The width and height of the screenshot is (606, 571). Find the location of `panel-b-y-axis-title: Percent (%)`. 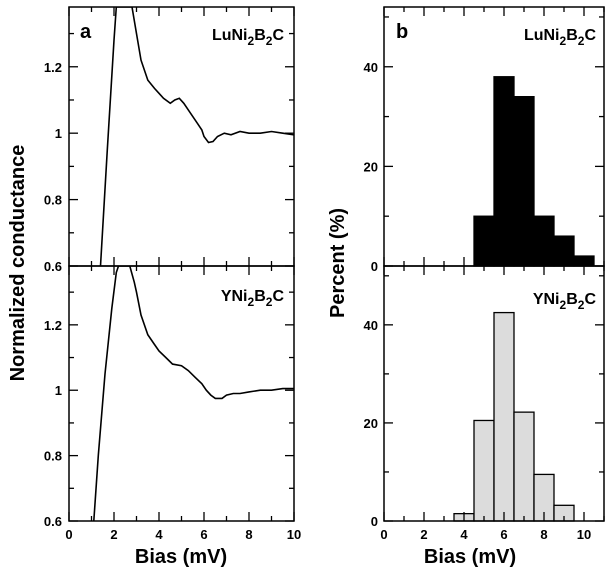

panel-b-y-axis-title: Percent (%) is located at coordinates (338, 263).